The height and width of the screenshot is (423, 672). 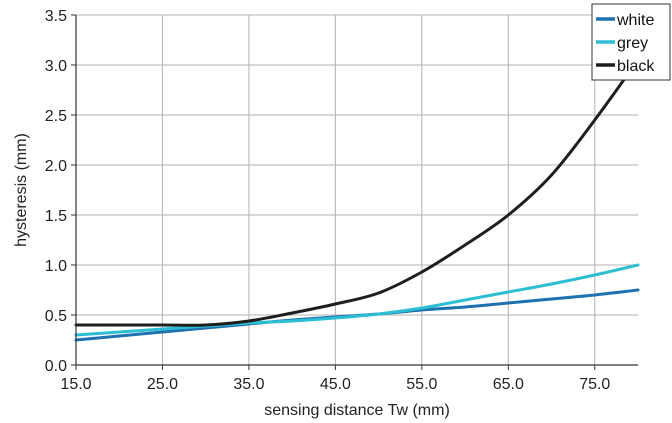 I want to click on y-tick-label: 2.0, so click(x=56, y=166).